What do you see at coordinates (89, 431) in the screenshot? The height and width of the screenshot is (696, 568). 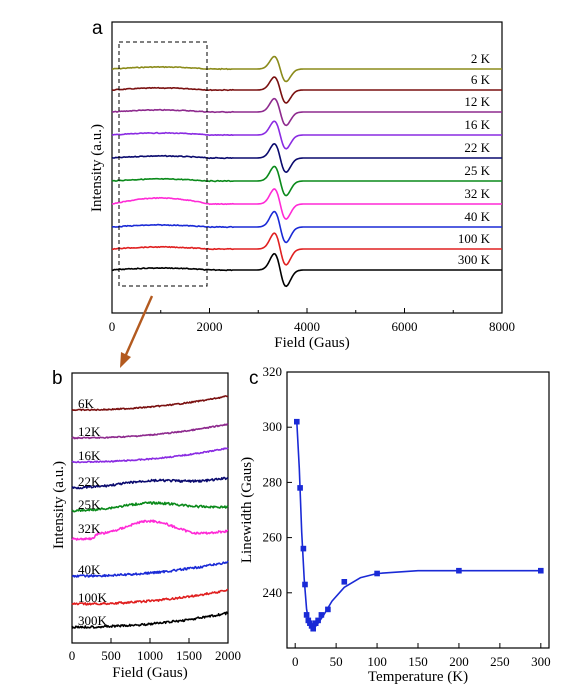 I see `panel-b-series-label: 12K` at bounding box center [89, 431].